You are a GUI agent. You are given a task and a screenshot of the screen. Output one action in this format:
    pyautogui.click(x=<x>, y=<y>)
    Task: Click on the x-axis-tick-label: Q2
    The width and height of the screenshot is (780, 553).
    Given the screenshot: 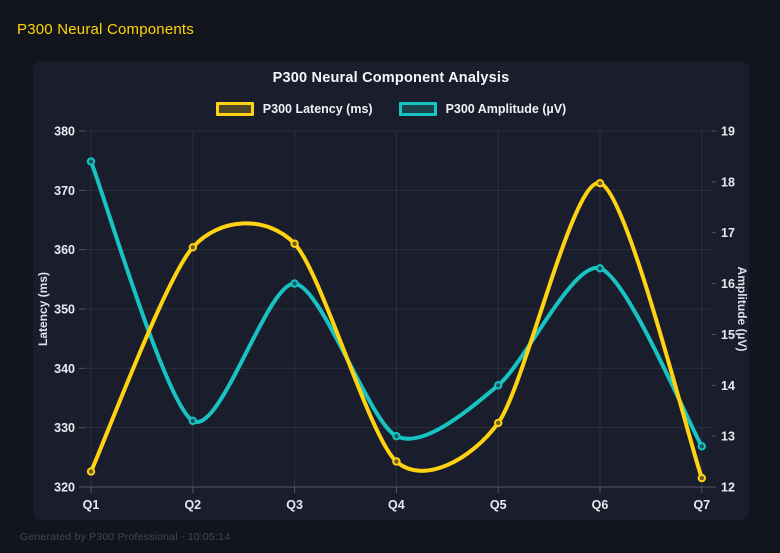 What is the action you would take?
    pyautogui.click(x=192, y=505)
    